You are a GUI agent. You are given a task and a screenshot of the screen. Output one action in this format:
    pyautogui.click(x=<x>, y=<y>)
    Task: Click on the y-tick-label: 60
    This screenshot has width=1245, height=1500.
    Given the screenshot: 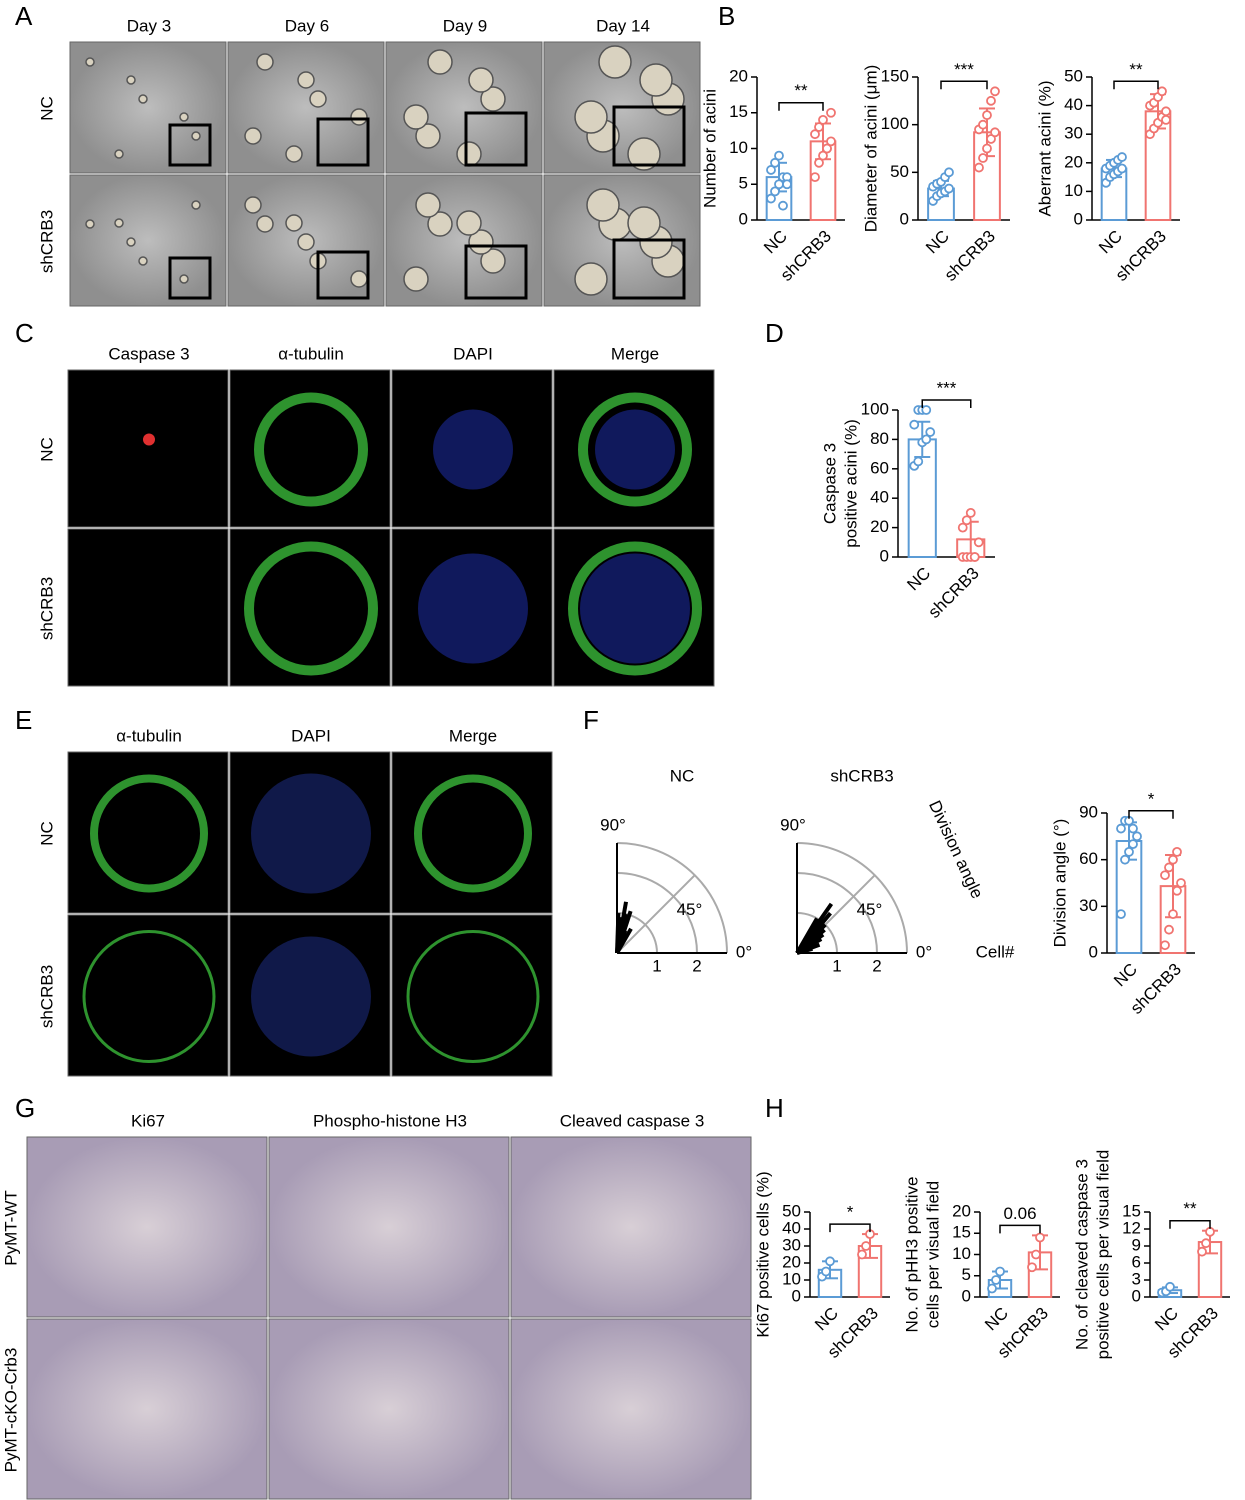 What is the action you would take?
    pyautogui.click(x=879, y=467)
    